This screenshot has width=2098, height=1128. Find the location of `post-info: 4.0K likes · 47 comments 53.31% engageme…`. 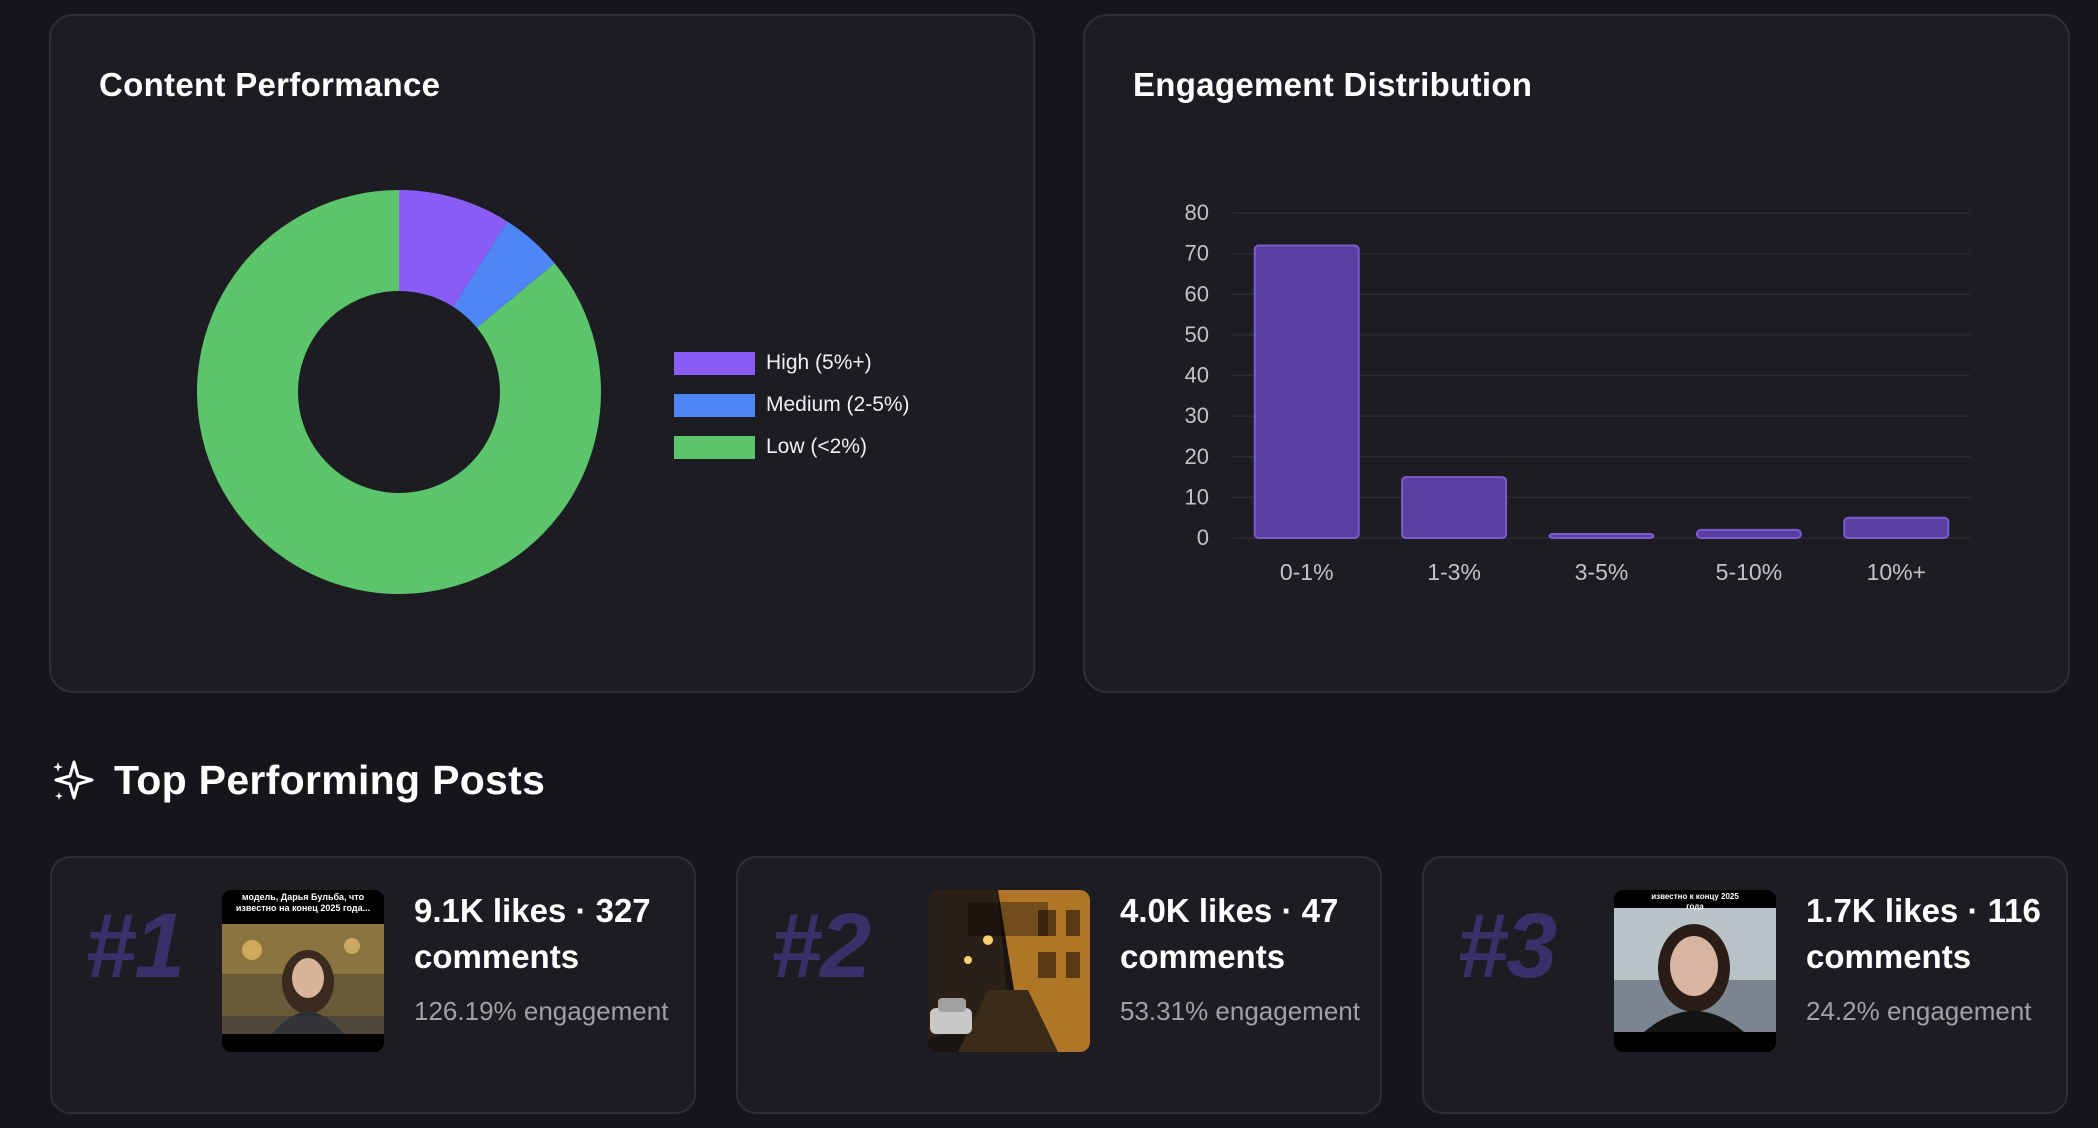

post-info: 4.0K likes · 47 comments 53.31% engageme… is located at coordinates (1250, 959).